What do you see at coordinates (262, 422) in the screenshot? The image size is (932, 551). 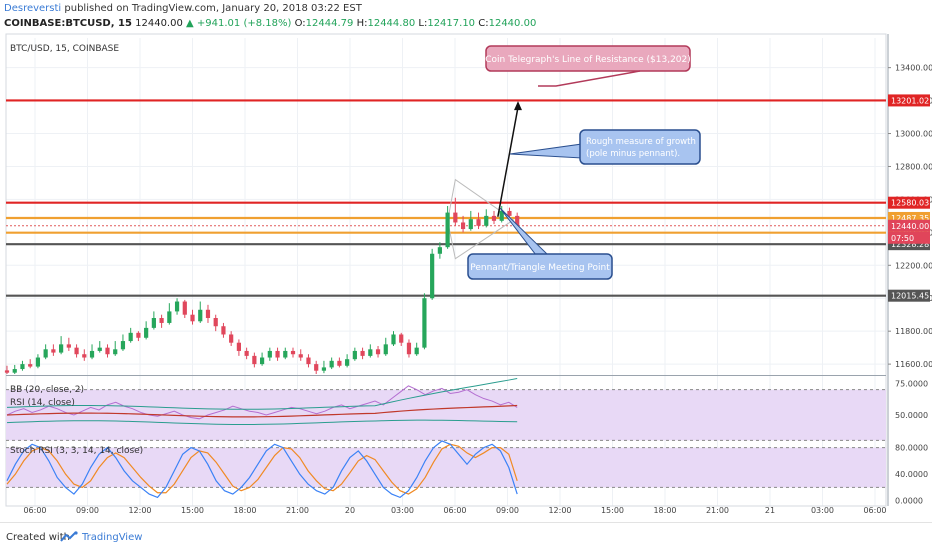 I see `bb-lower-line` at bounding box center [262, 422].